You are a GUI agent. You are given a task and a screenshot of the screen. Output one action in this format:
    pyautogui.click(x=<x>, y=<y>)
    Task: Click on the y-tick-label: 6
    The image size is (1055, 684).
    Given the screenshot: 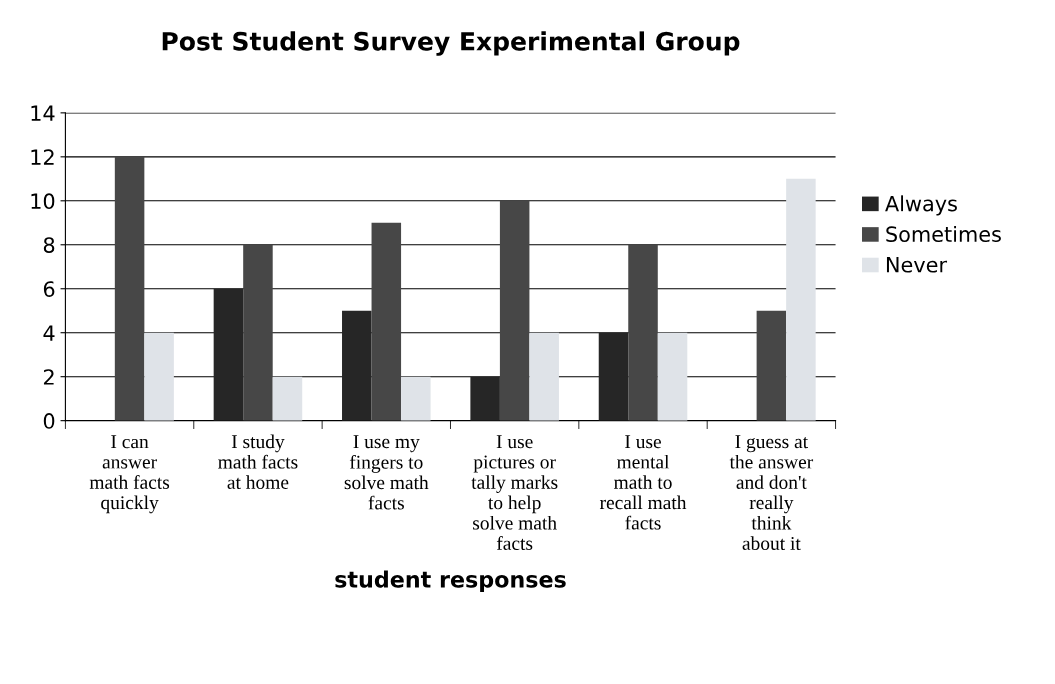 What is the action you would take?
    pyautogui.click(x=49, y=289)
    